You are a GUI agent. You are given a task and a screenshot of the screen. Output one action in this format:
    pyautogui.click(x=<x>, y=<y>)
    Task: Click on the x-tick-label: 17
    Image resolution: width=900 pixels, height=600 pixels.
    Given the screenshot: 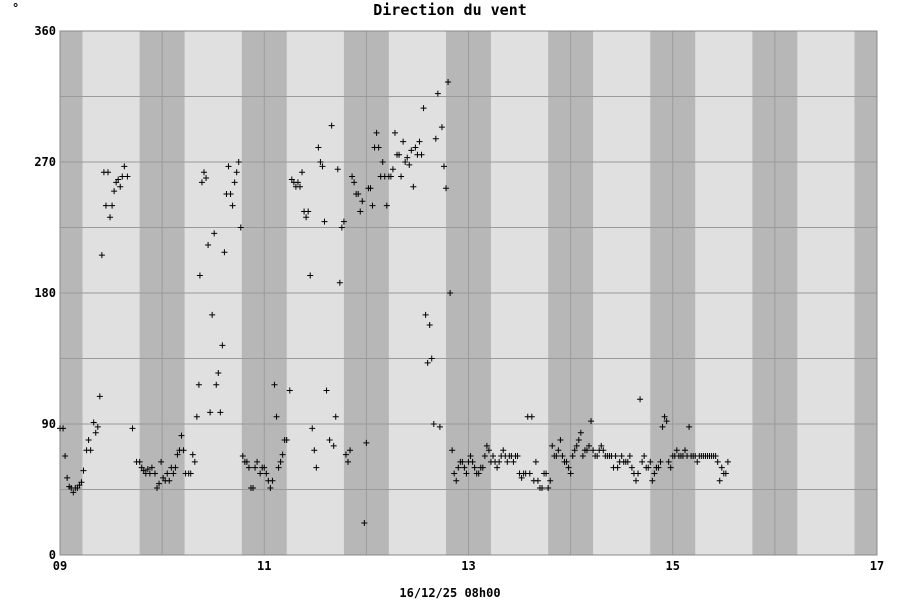 What is the action you would take?
    pyautogui.click(x=877, y=566)
    